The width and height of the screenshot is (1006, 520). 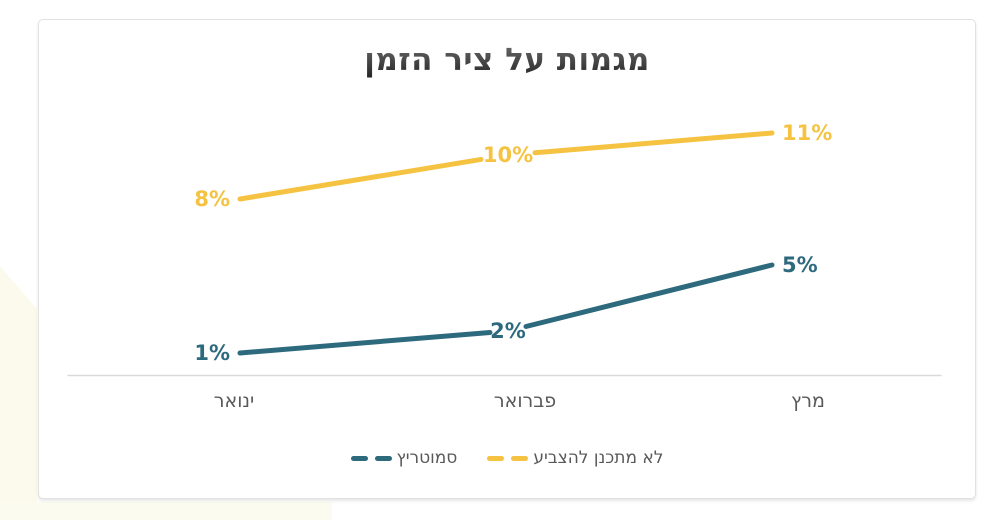 What do you see at coordinates (507, 60) in the screenshot?
I see `chart-title: מגמות על ציר הזמן` at bounding box center [507, 60].